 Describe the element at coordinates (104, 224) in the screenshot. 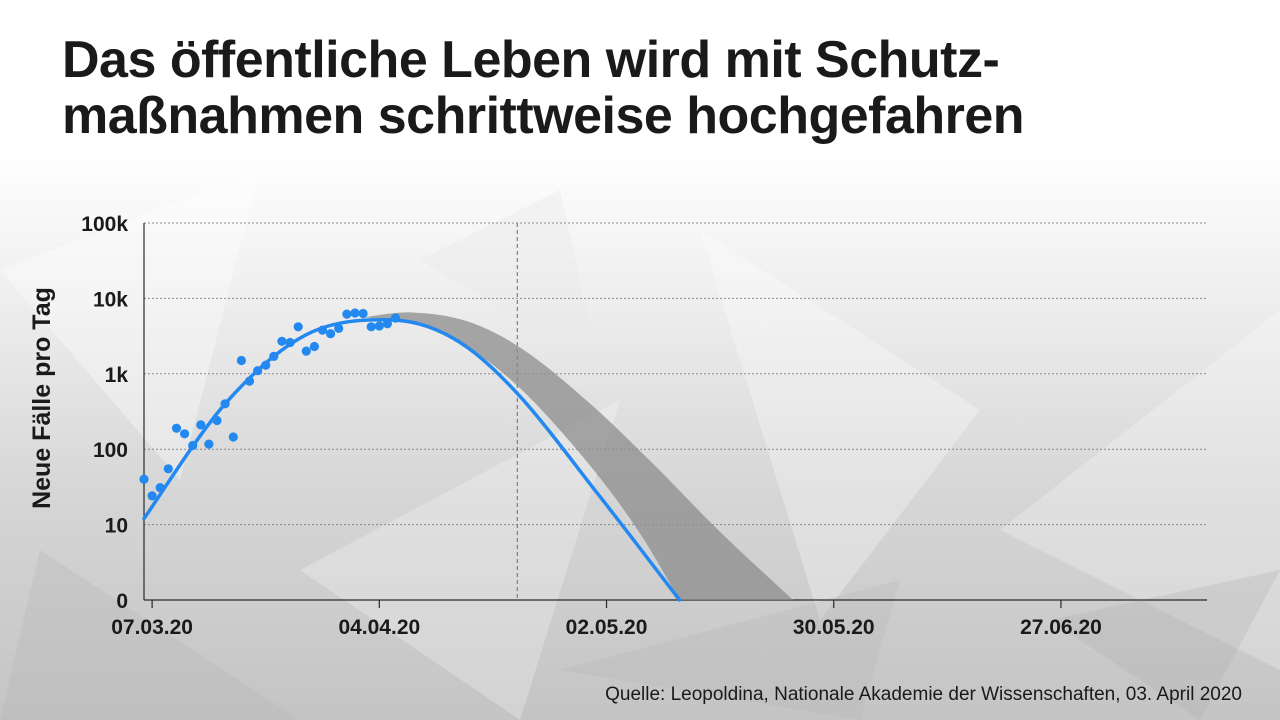

I see `y-tick-label: 100k` at that location.